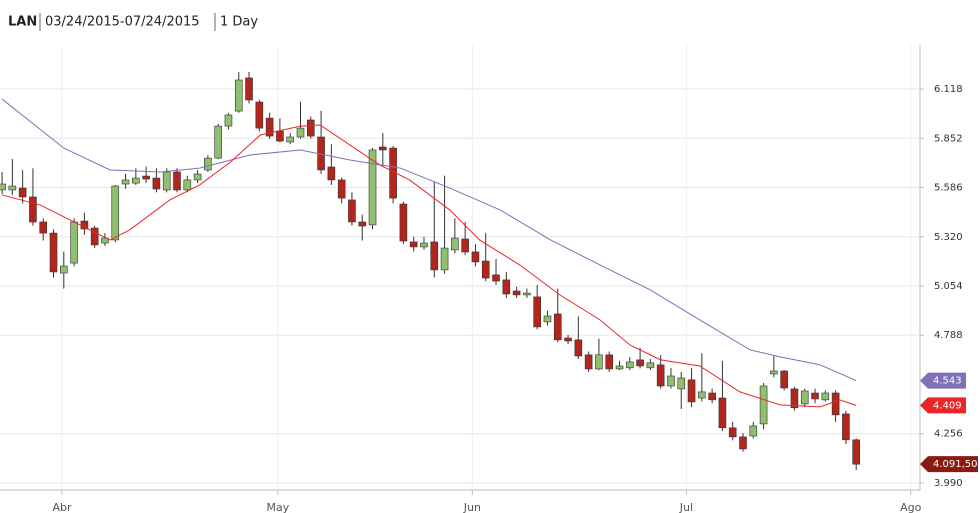 This screenshot has height=513, width=980. I want to click on x-tick-label: Abr, so click(63, 507).